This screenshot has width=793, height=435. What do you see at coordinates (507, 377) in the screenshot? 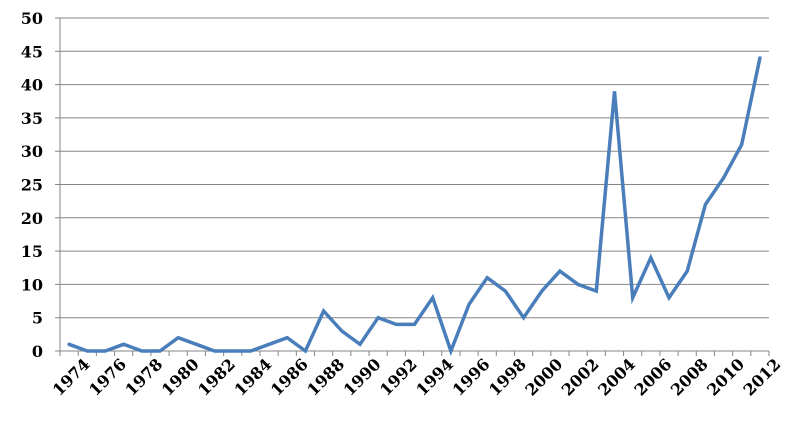
I see `x-tick-label: 1998` at bounding box center [507, 377].